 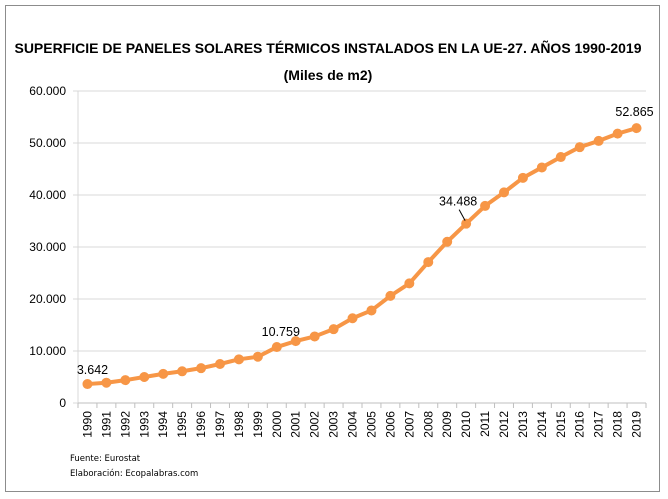 I want to click on source-note: Fuente: Eurostat, so click(x=105, y=459).